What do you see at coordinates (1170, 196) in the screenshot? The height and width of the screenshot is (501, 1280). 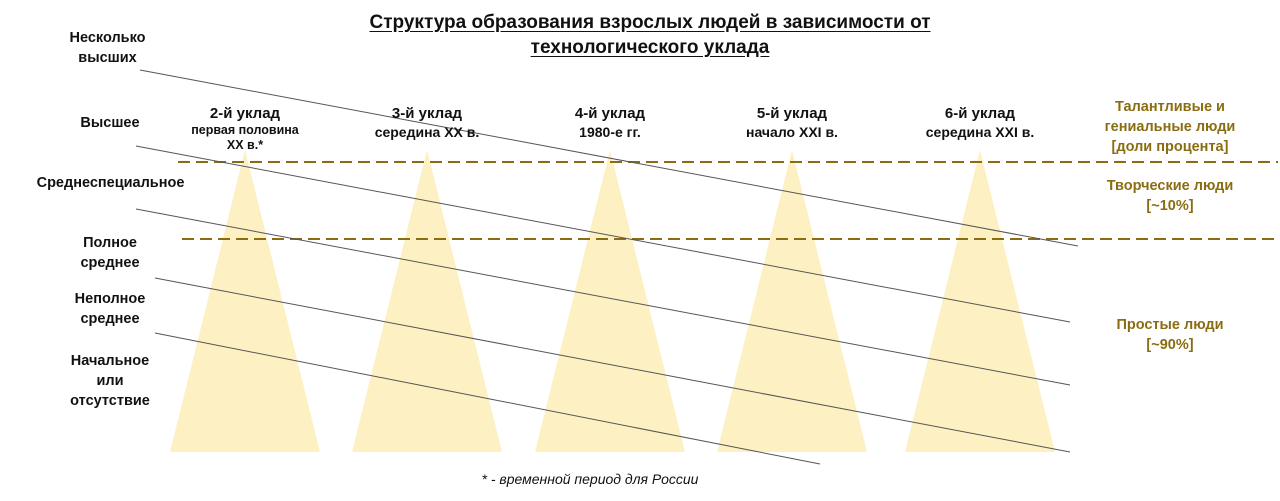 I see `group-creative: Творческие люди [~10%]` at bounding box center [1170, 196].